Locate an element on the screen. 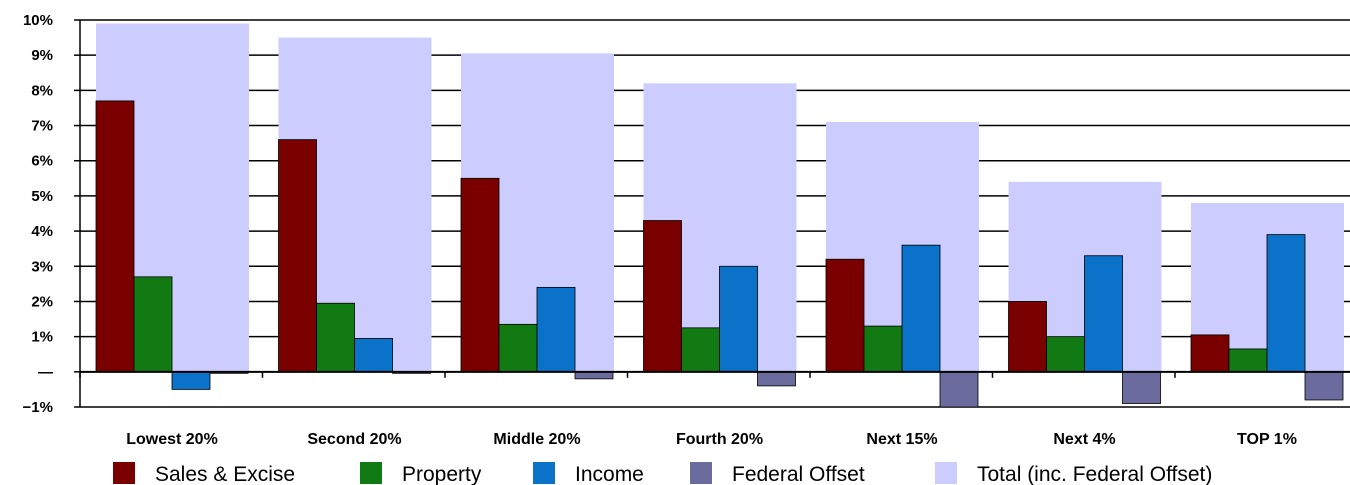 The image size is (1350, 485). category-label-fourth-20: Fourth 20% is located at coordinates (719, 439).